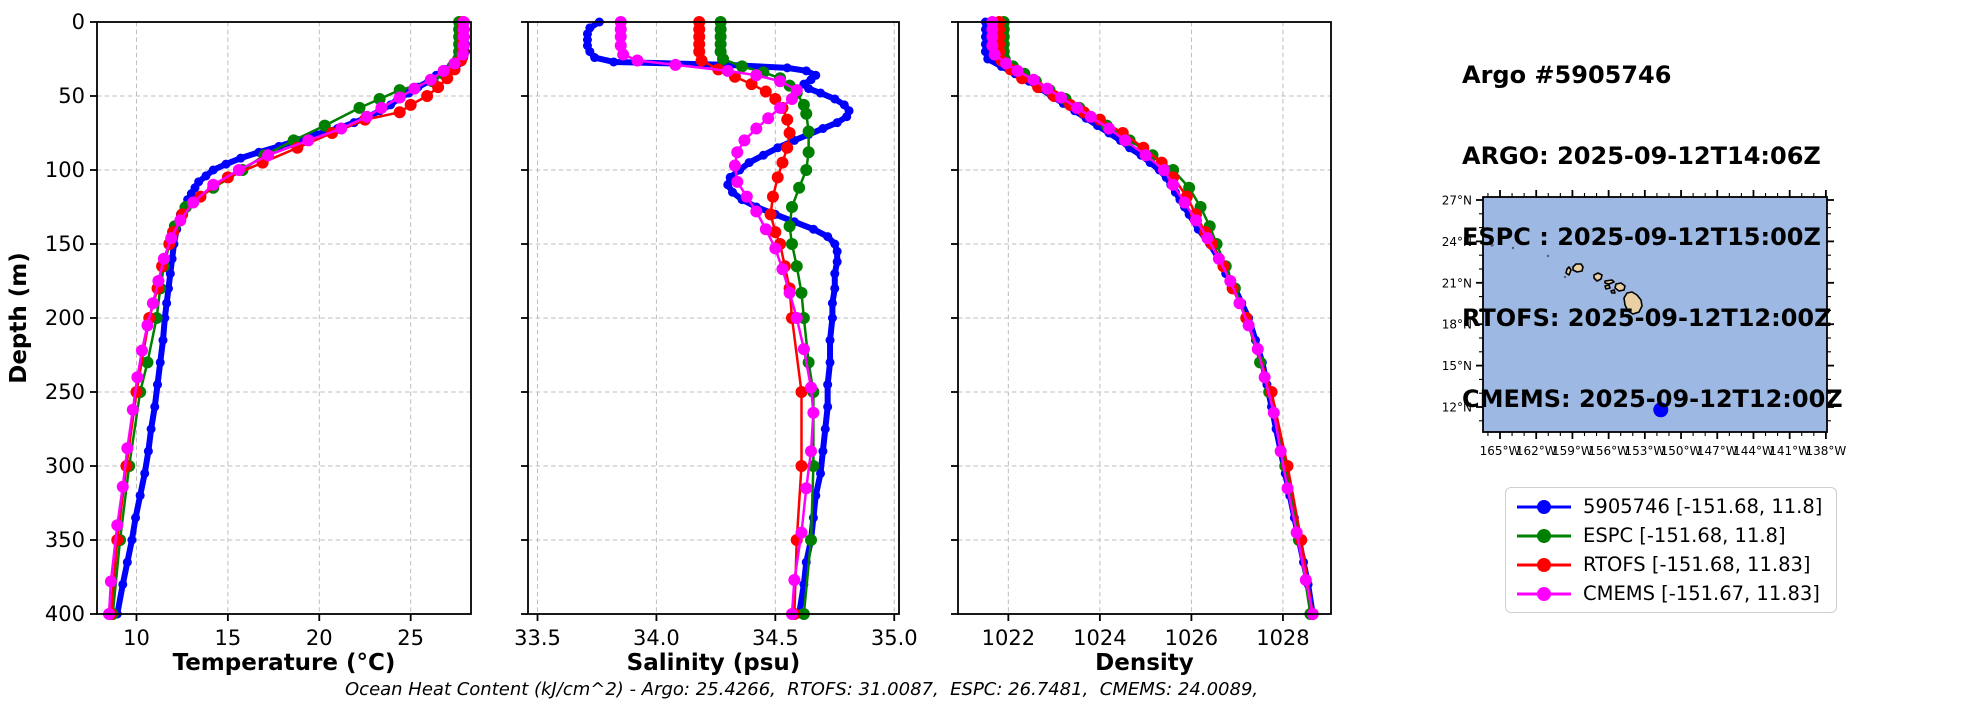  Describe the element at coordinates (1457, 283) in the screenshot. I see `svg-text: 21°N` at that location.